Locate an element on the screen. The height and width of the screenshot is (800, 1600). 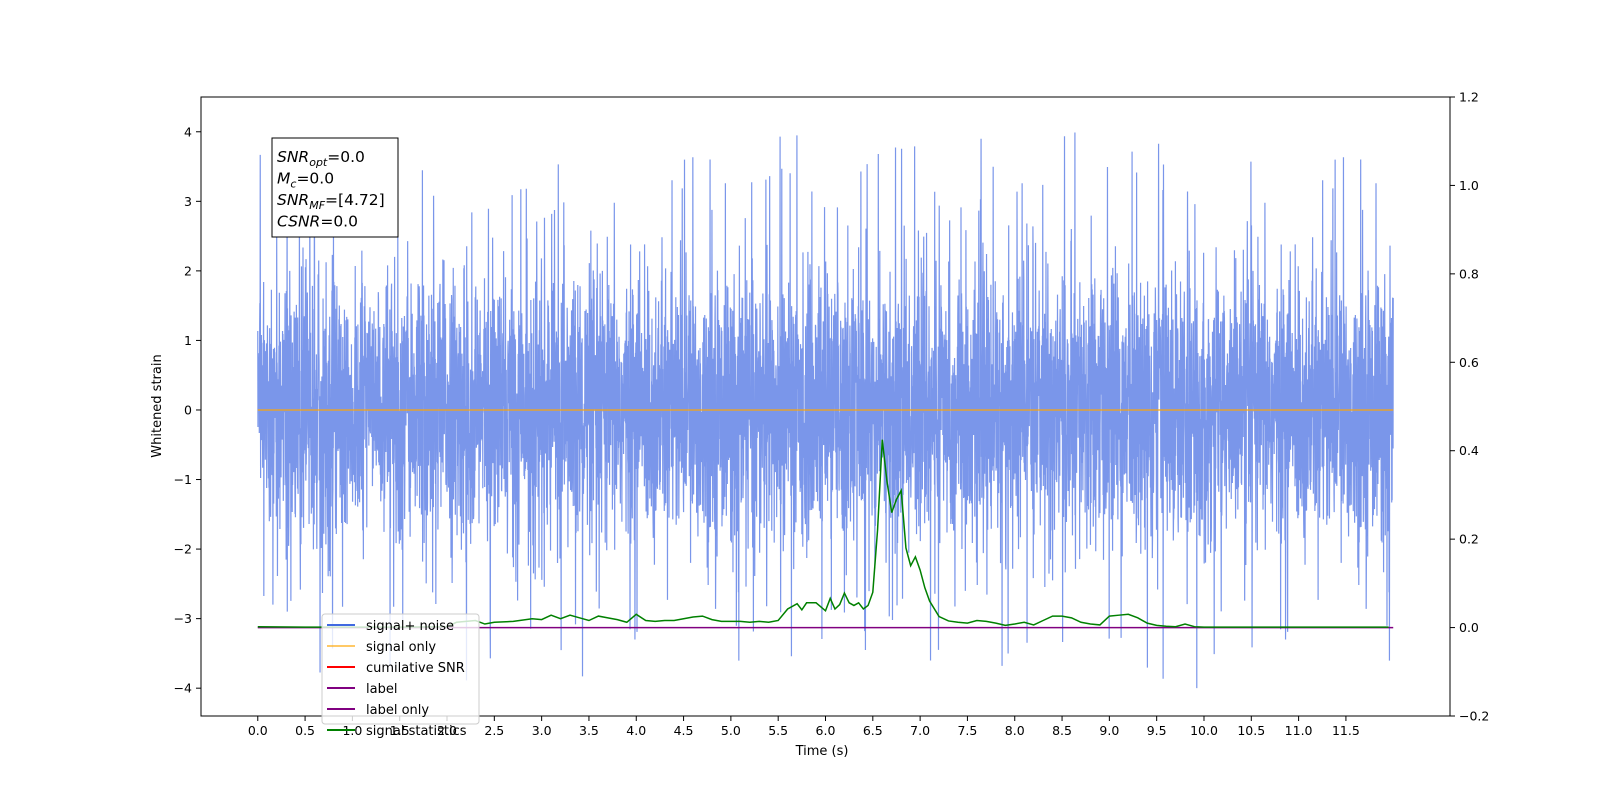
x-tick-label: 0.5 is located at coordinates (305, 730).